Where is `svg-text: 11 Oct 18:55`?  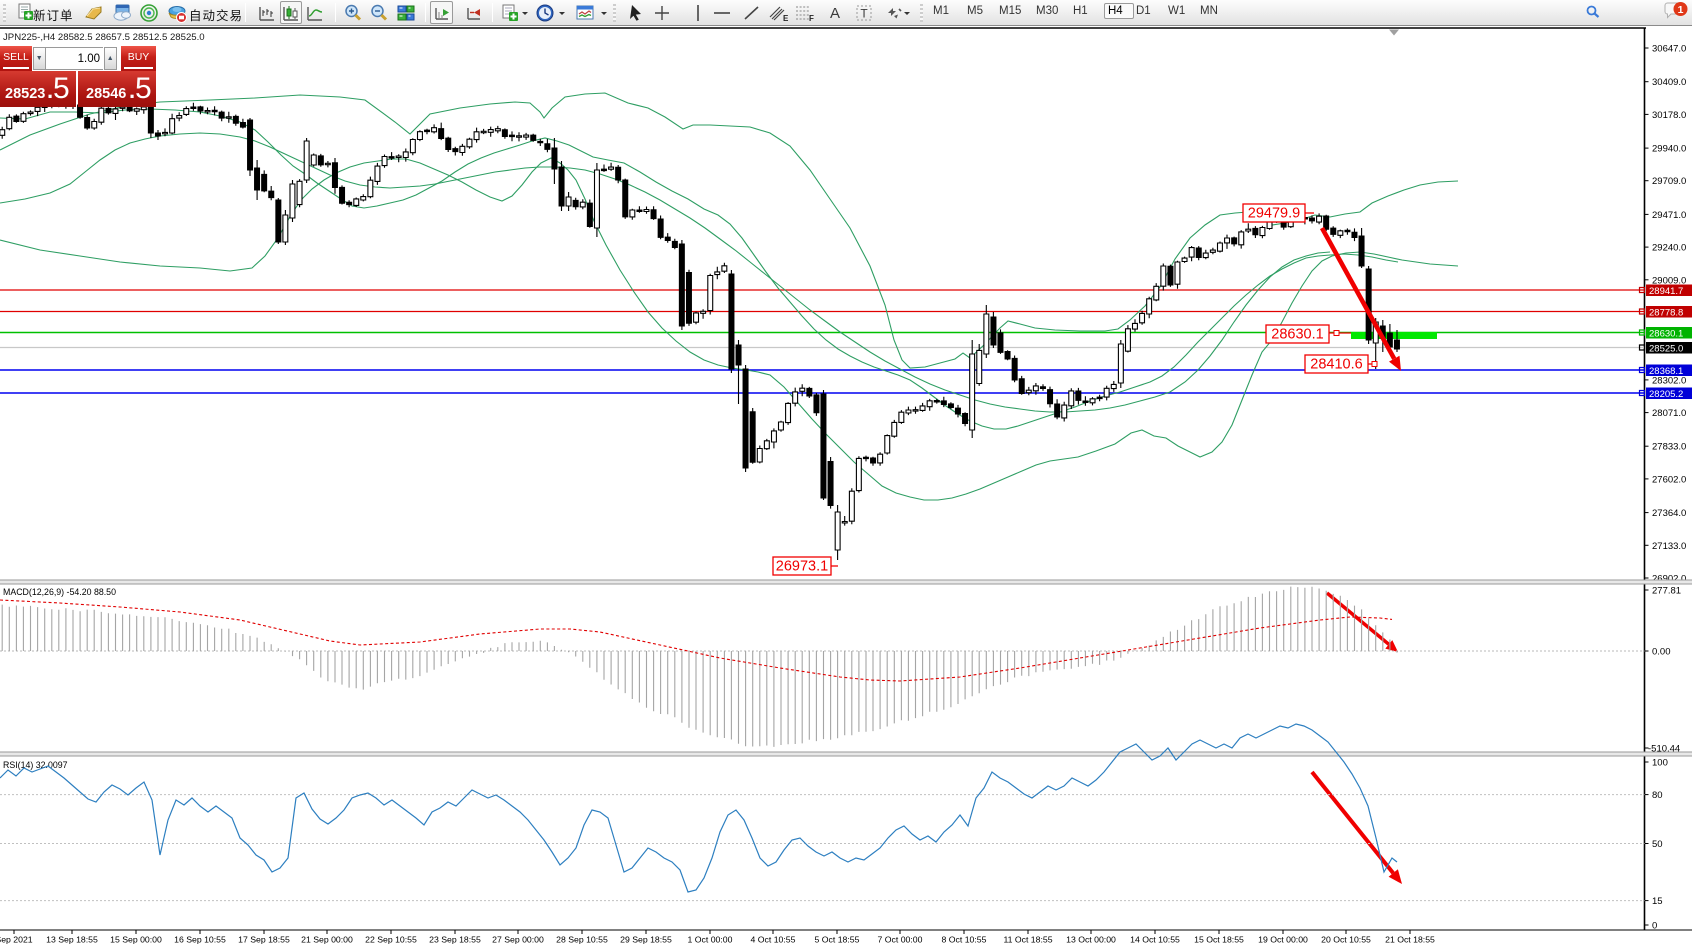
svg-text: 11 Oct 18:55 is located at coordinates (1027, 940).